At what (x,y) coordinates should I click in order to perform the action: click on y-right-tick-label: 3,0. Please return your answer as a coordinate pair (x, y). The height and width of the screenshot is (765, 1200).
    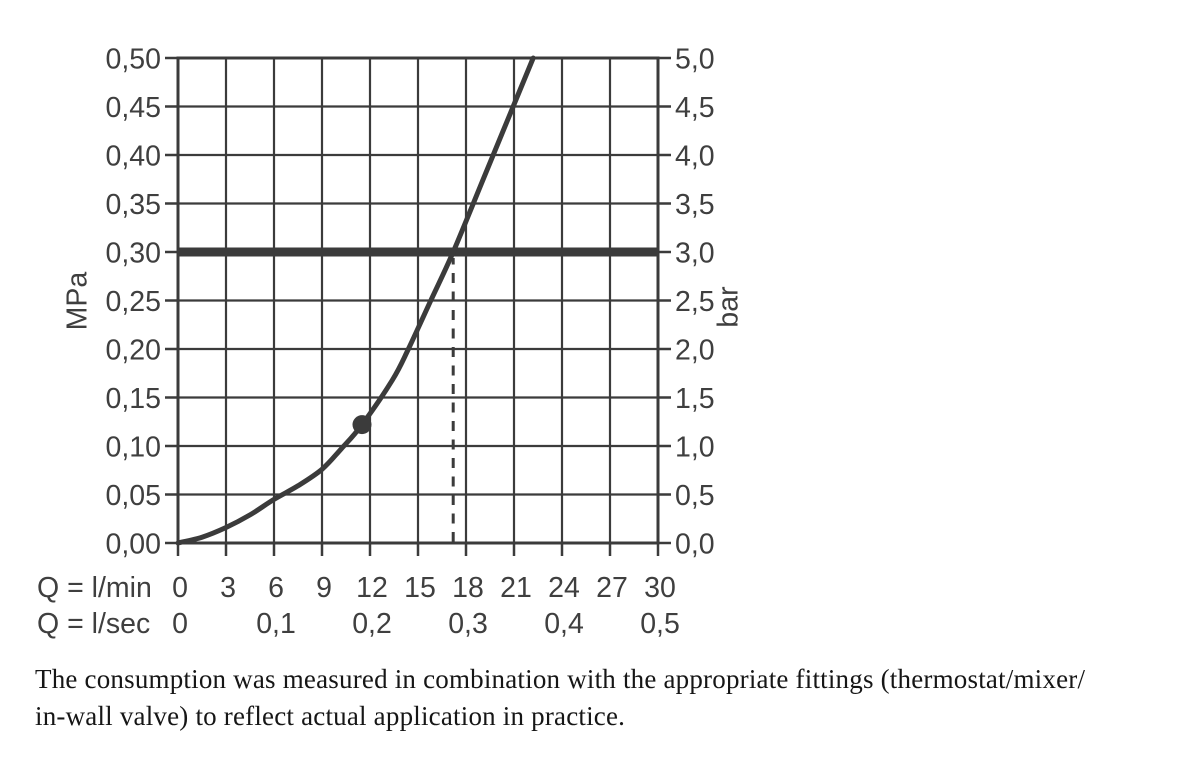
    Looking at the image, I should click on (695, 253).